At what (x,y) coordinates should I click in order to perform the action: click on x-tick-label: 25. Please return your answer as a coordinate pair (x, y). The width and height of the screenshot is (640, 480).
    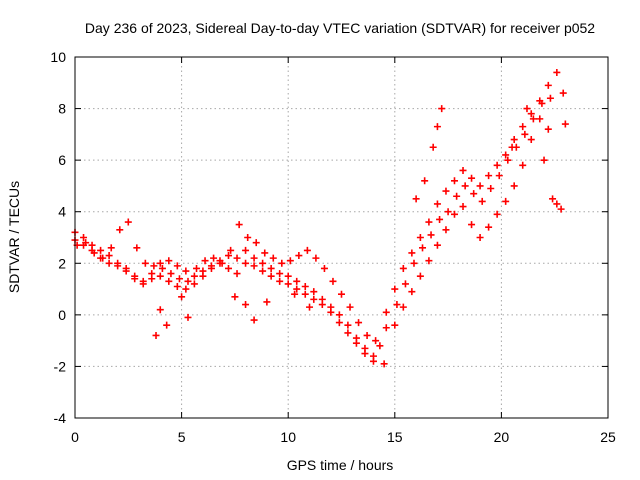
    Looking at the image, I should click on (608, 437).